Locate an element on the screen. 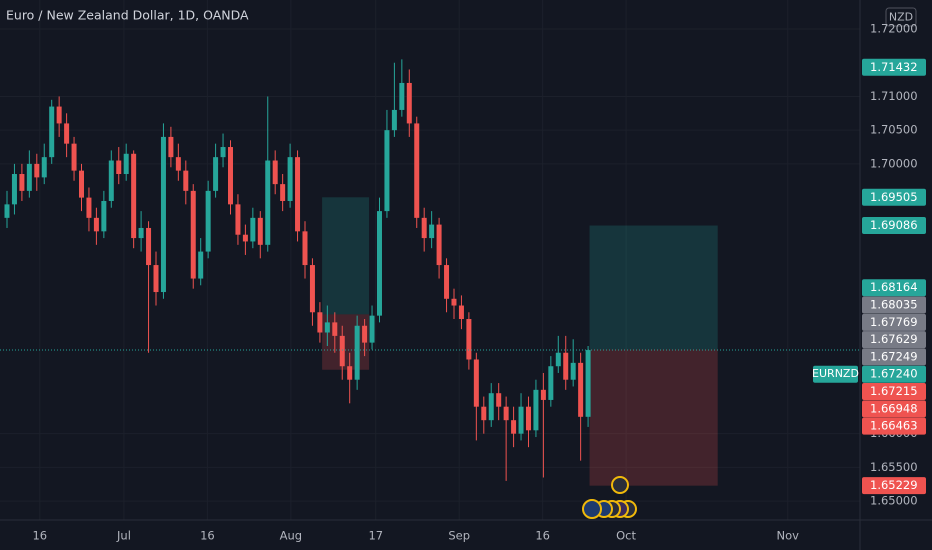 The height and width of the screenshot is (550, 932). price-label: 1.67769 is located at coordinates (894, 322).